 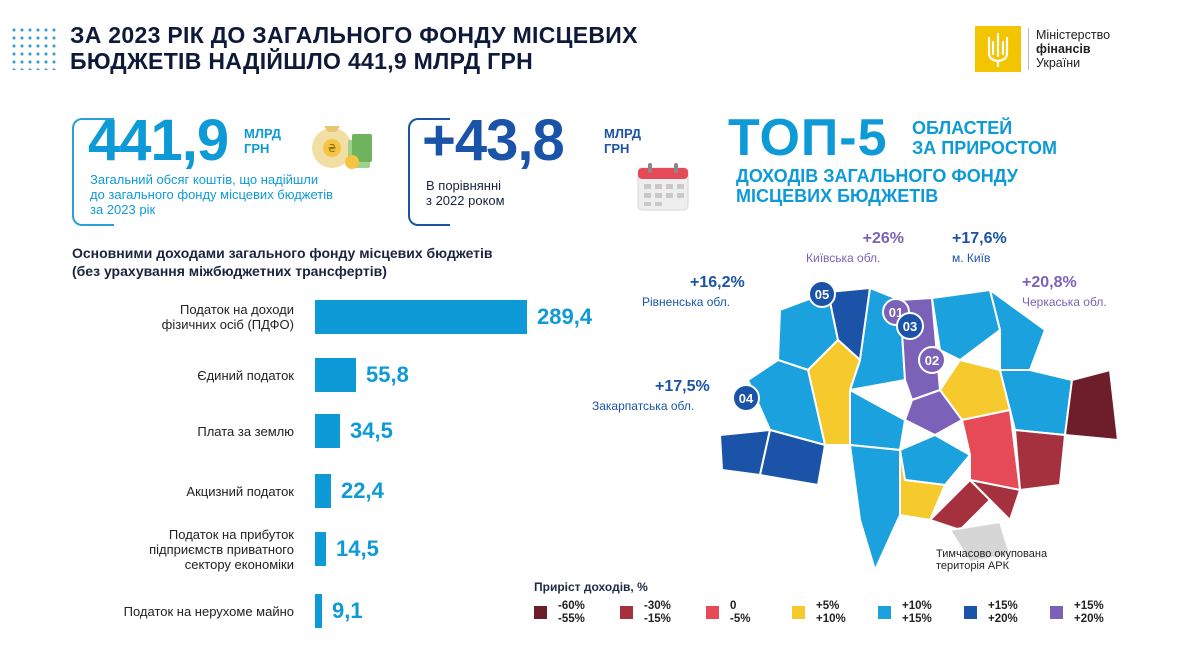 I want to click on legend-title: Приріст доходів, %, so click(x=591, y=587).